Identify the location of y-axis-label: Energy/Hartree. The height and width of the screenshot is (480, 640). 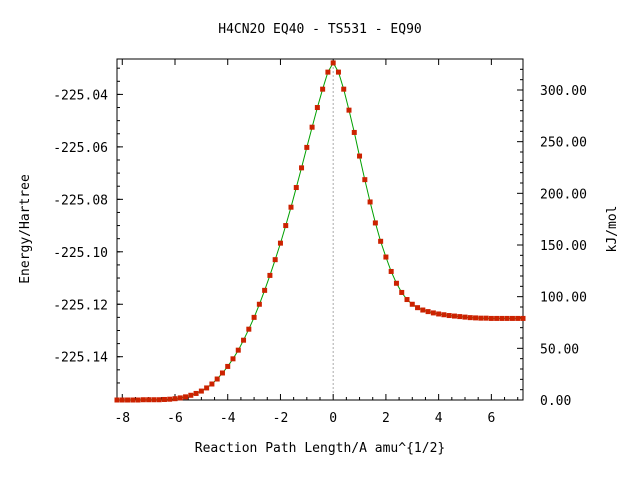
(25, 229).